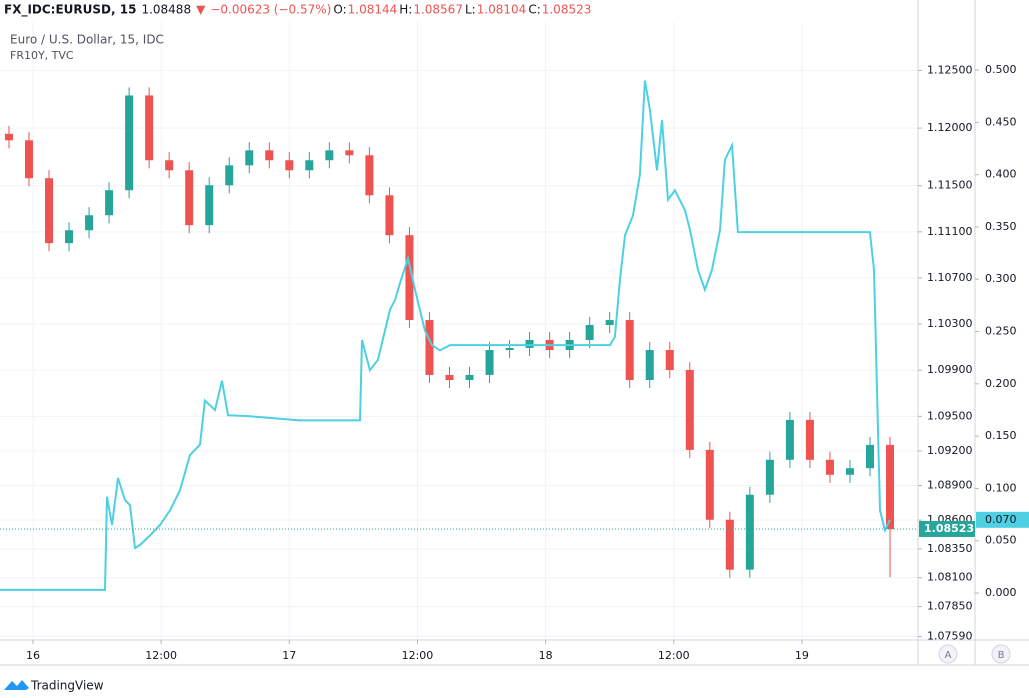 This screenshot has width=1029, height=698. What do you see at coordinates (166, 10) in the screenshot?
I see `last-price: 1.08488` at bounding box center [166, 10].